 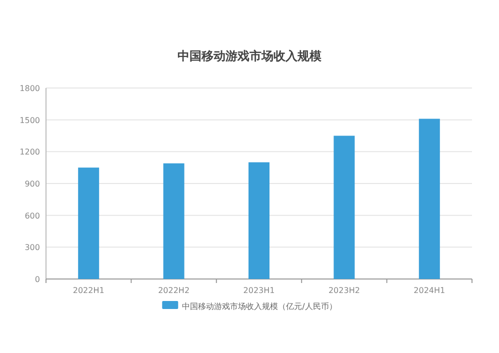 What do you see at coordinates (250, 56) in the screenshot?
I see `chart-title: 中国移动游戏市场收入规模` at bounding box center [250, 56].